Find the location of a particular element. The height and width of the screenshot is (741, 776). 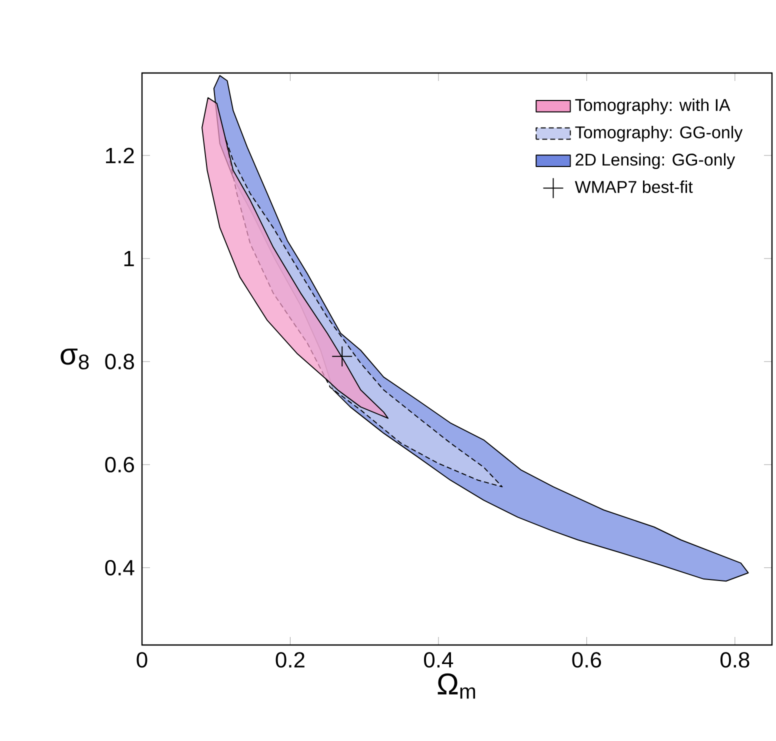

y-tick-label: 1 is located at coordinates (129, 258).